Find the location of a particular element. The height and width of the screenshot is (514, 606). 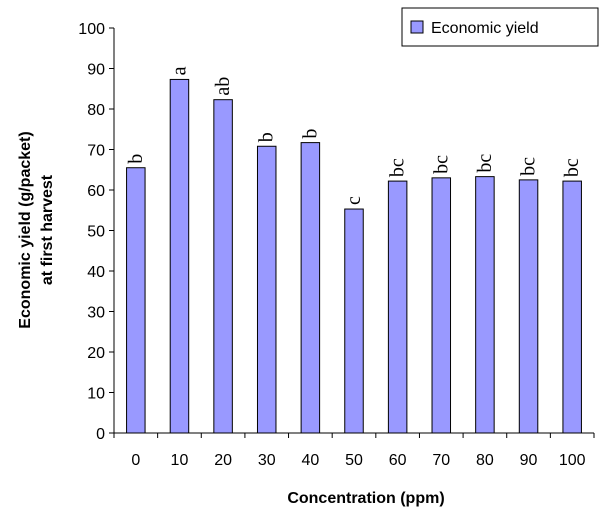

y-tick-label: 20 is located at coordinates (96, 353).